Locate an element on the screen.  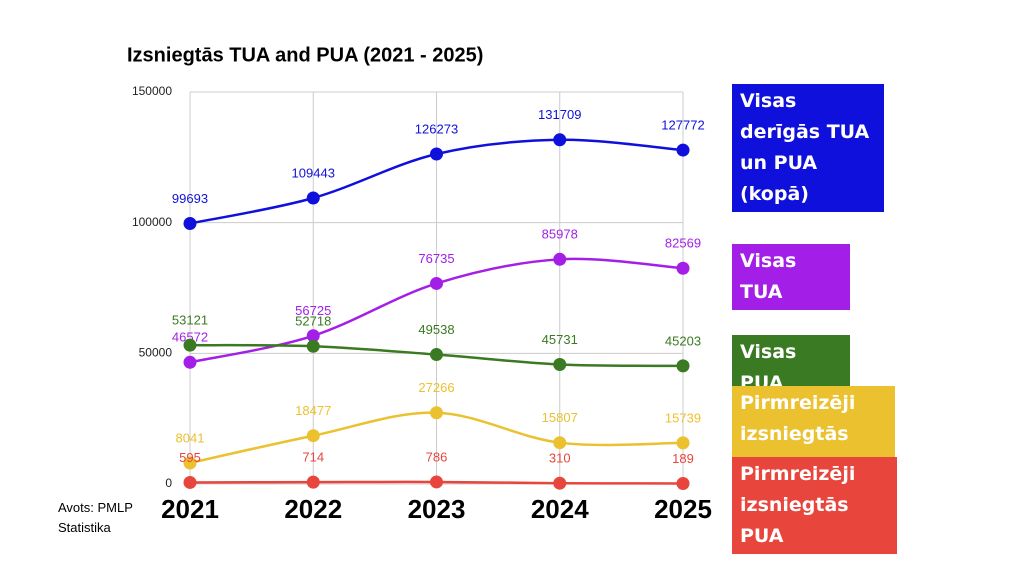
data-label: 45203 is located at coordinates (683, 340).